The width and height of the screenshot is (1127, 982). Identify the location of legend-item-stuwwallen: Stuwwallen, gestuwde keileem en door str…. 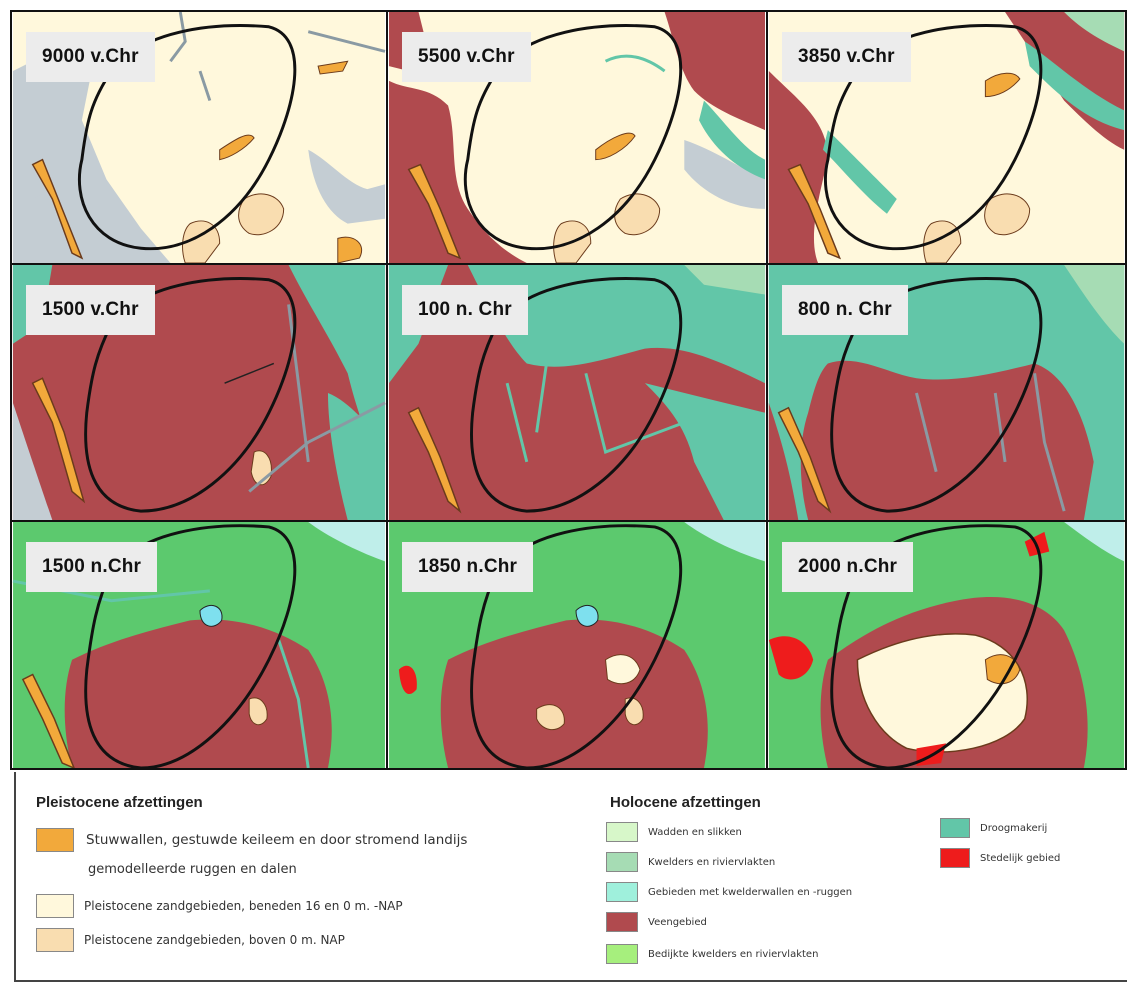
(251, 840).